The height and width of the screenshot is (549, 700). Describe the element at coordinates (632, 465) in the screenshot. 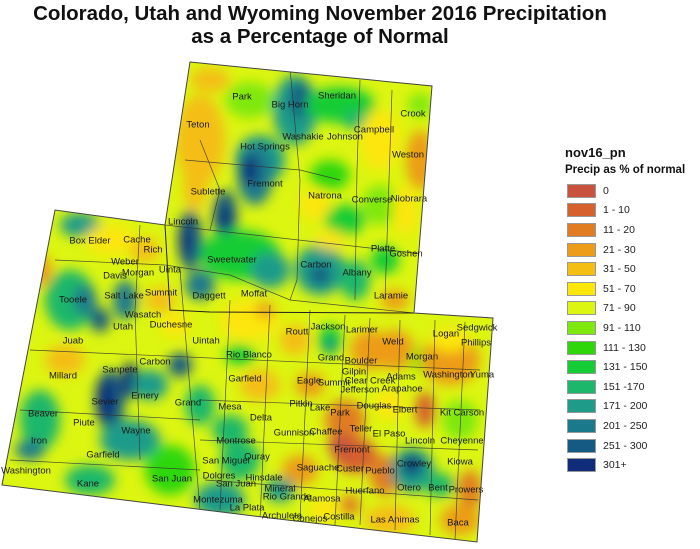

I see `legend-item: 301+` at that location.